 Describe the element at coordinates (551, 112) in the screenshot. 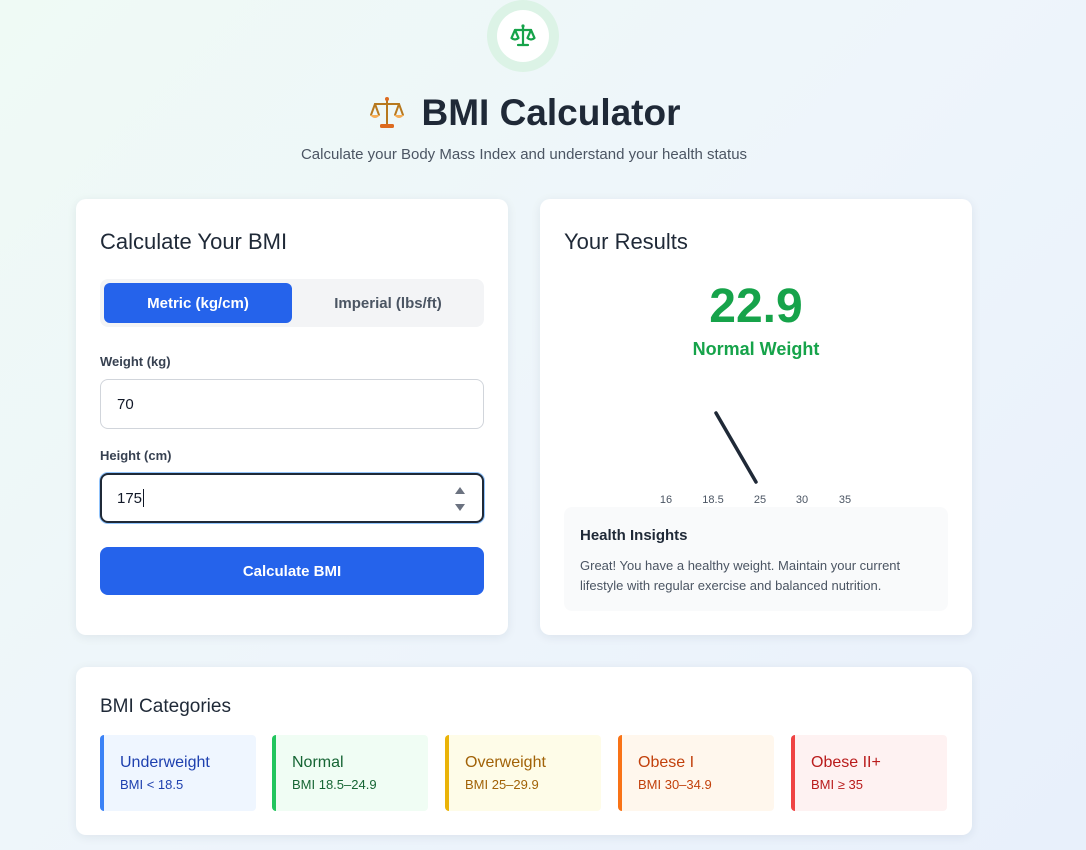

I see `page-title-text: BMI Calculator` at that location.